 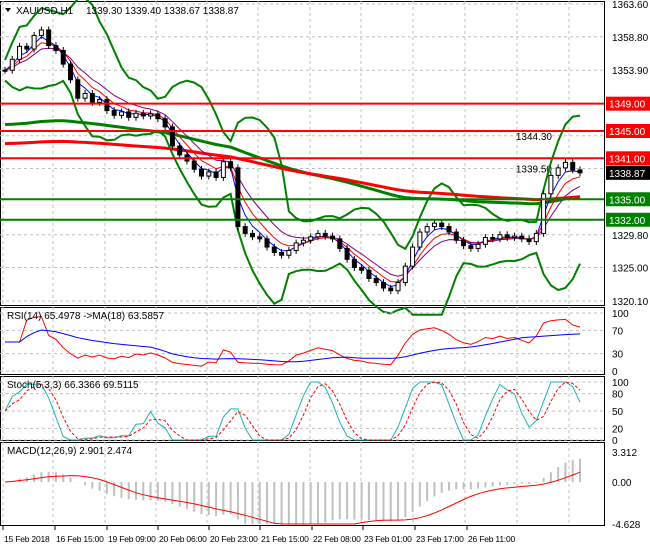 I want to click on stoch-tick: 20, so click(x=618, y=429).